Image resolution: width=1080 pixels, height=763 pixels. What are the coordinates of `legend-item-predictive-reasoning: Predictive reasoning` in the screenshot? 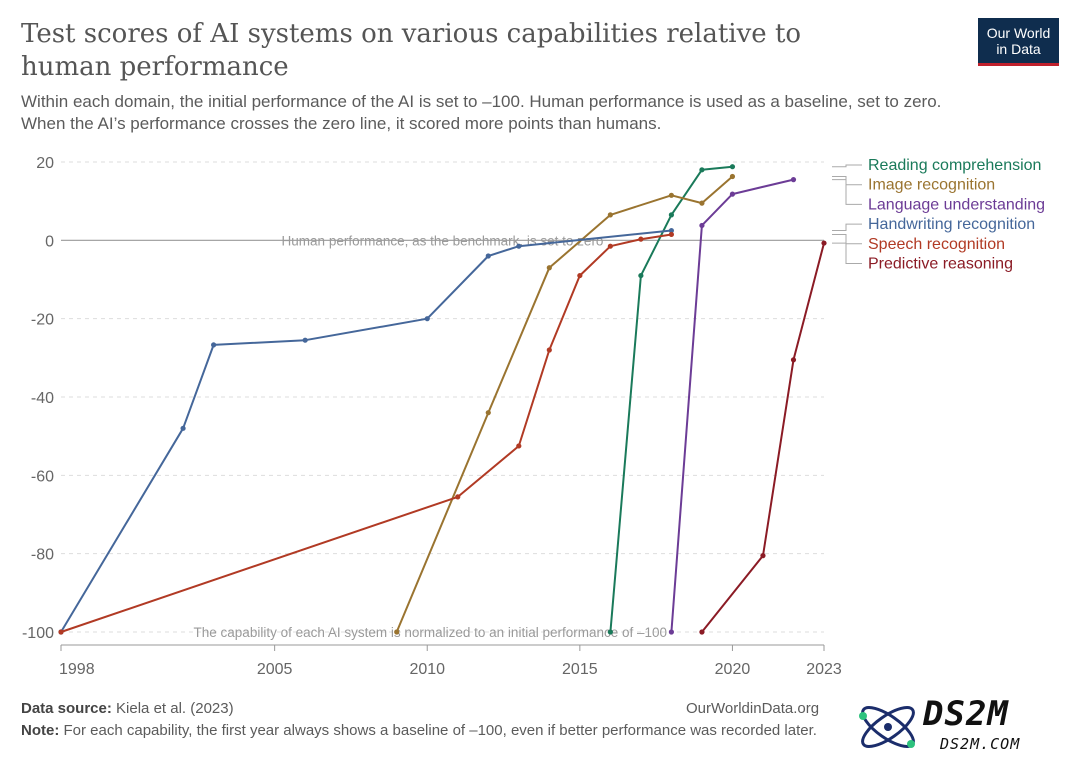 It's located at (922, 257).